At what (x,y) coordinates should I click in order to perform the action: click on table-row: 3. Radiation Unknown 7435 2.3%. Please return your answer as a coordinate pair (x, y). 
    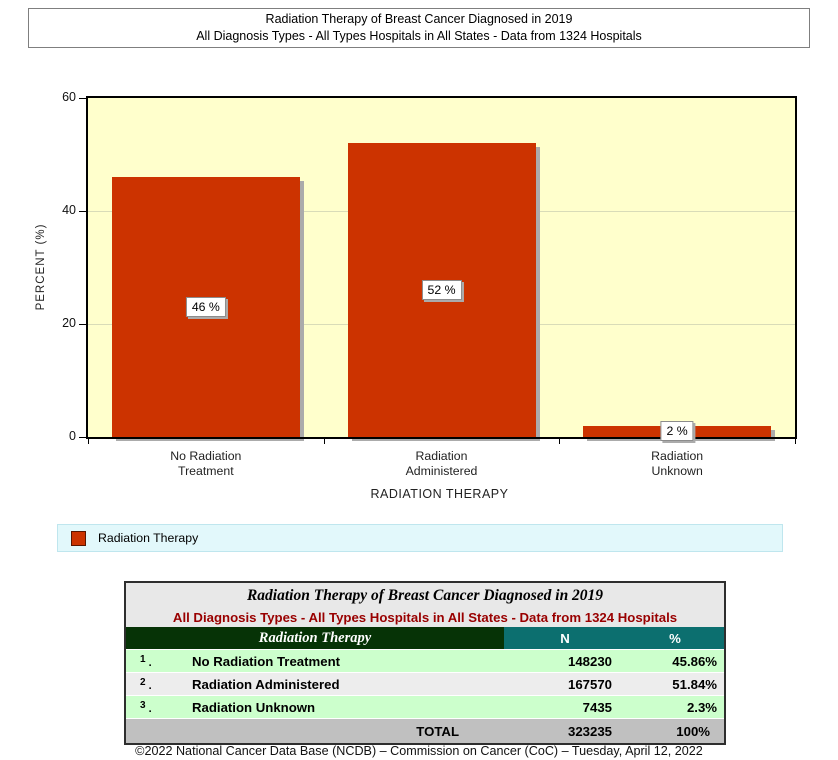
    Looking at the image, I should click on (425, 707).